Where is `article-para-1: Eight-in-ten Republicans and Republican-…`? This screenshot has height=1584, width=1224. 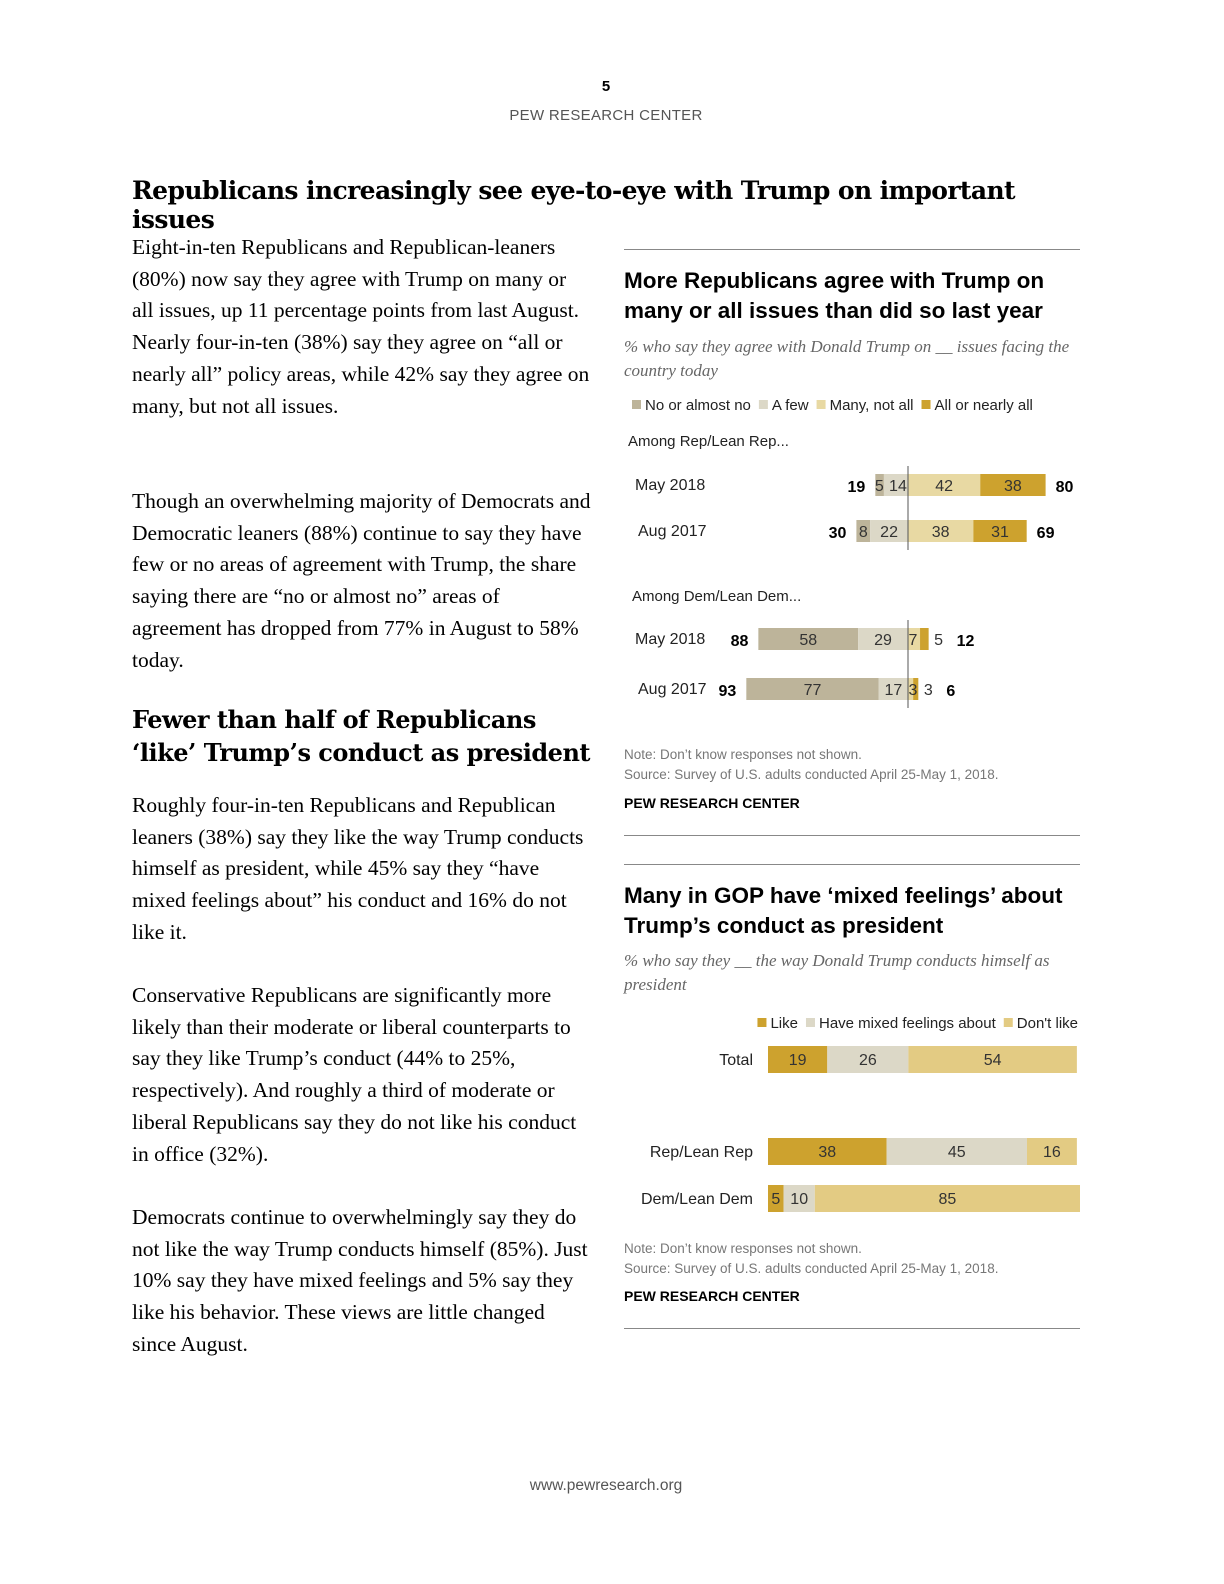 article-para-1: Eight-in-ten Republicans and Republican-… is located at coordinates (362, 327).